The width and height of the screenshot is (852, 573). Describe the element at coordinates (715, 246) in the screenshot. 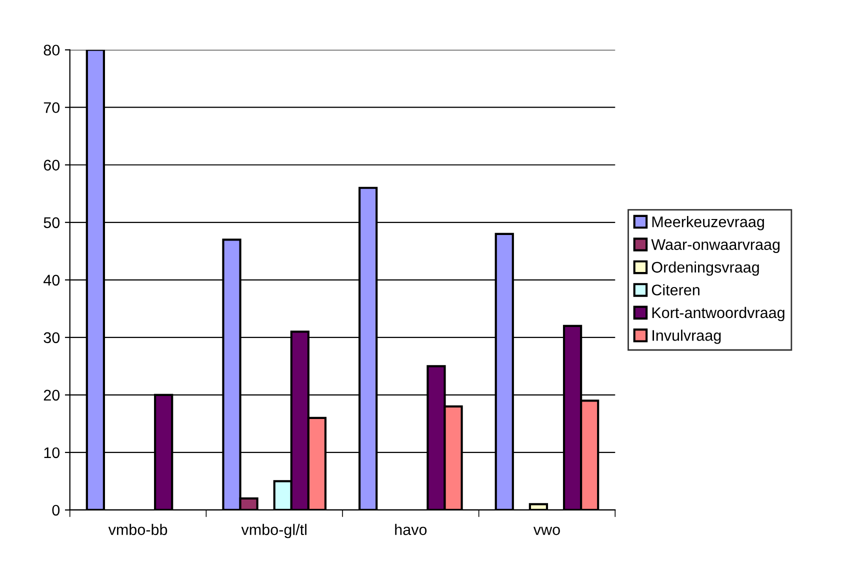

I see `legend-label: Waar-onwaarvraag` at that location.